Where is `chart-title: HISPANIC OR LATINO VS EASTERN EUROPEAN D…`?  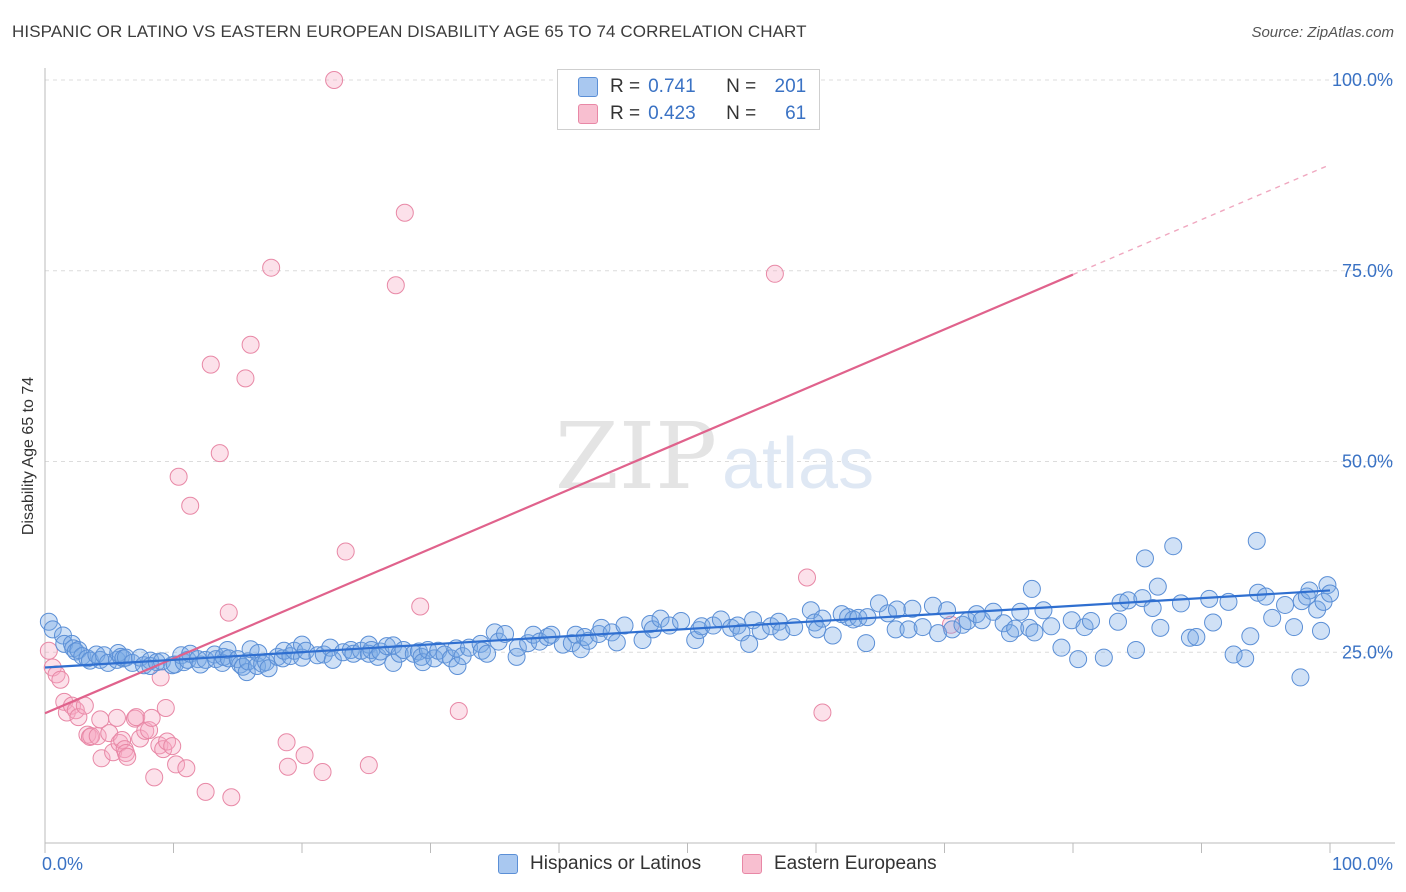
chart-title: HISPANIC OR LATINO VS EASTERN EUROPEAN D… is located at coordinates (409, 31).